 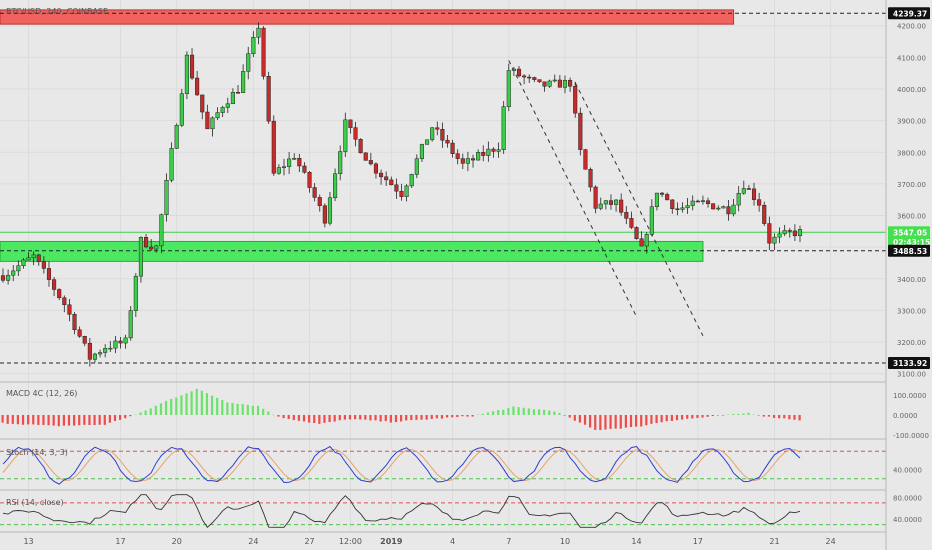 What do you see at coordinates (461, 511) in the screenshot?
I see `rsi-pane: 80.0000 40.0000` at bounding box center [461, 511].